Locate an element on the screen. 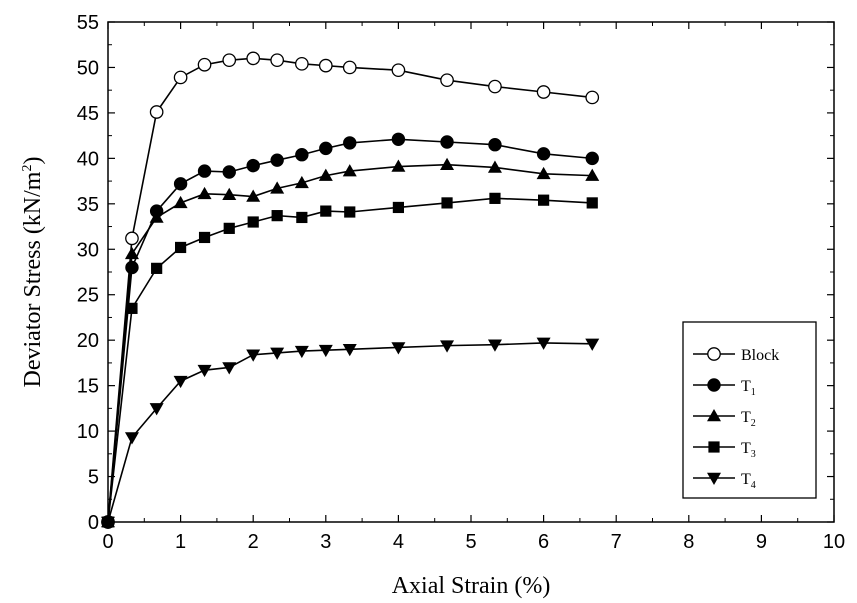  legend-item-t3: T3 is located at coordinates (724, 450).